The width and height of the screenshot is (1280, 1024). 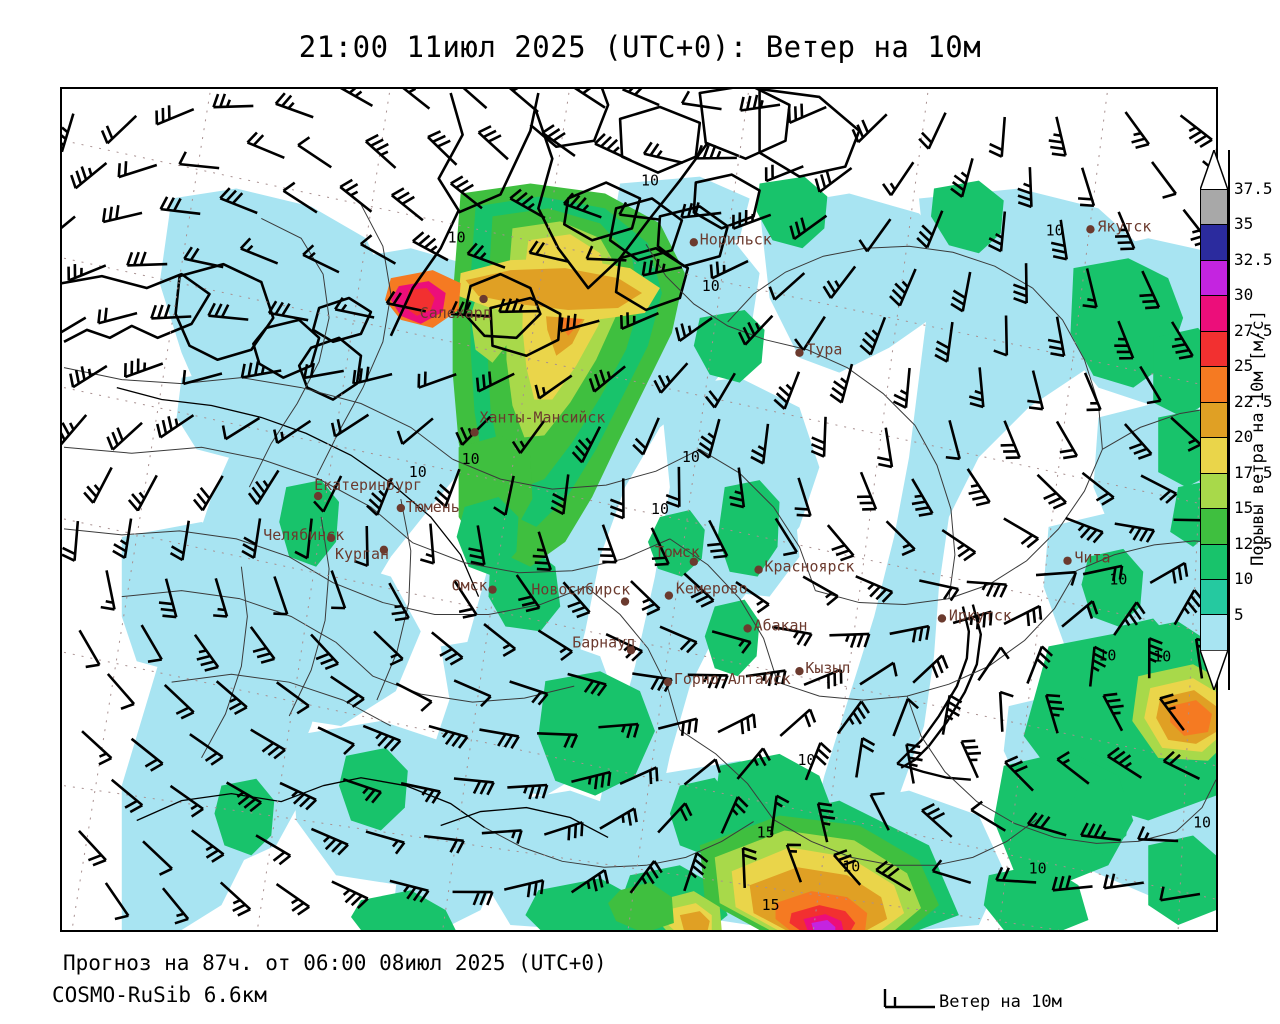 I want to click on colorbar: 37.5 35 32.5 30 27.5 25 22.5 20 17.5 15 12.5 10 5, so click(x=1237, y=420).